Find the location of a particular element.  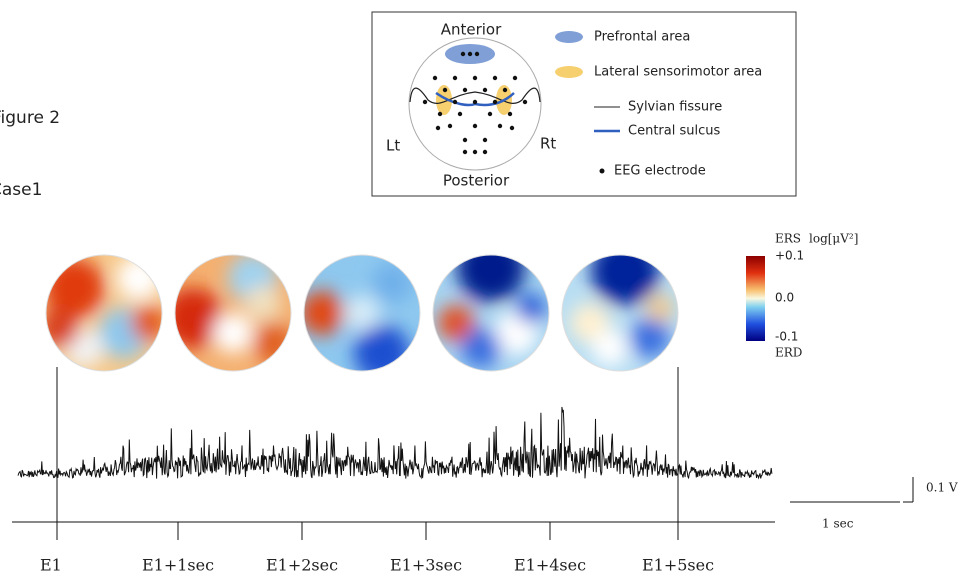

legend-label: Prefrontal area is located at coordinates (642, 37).